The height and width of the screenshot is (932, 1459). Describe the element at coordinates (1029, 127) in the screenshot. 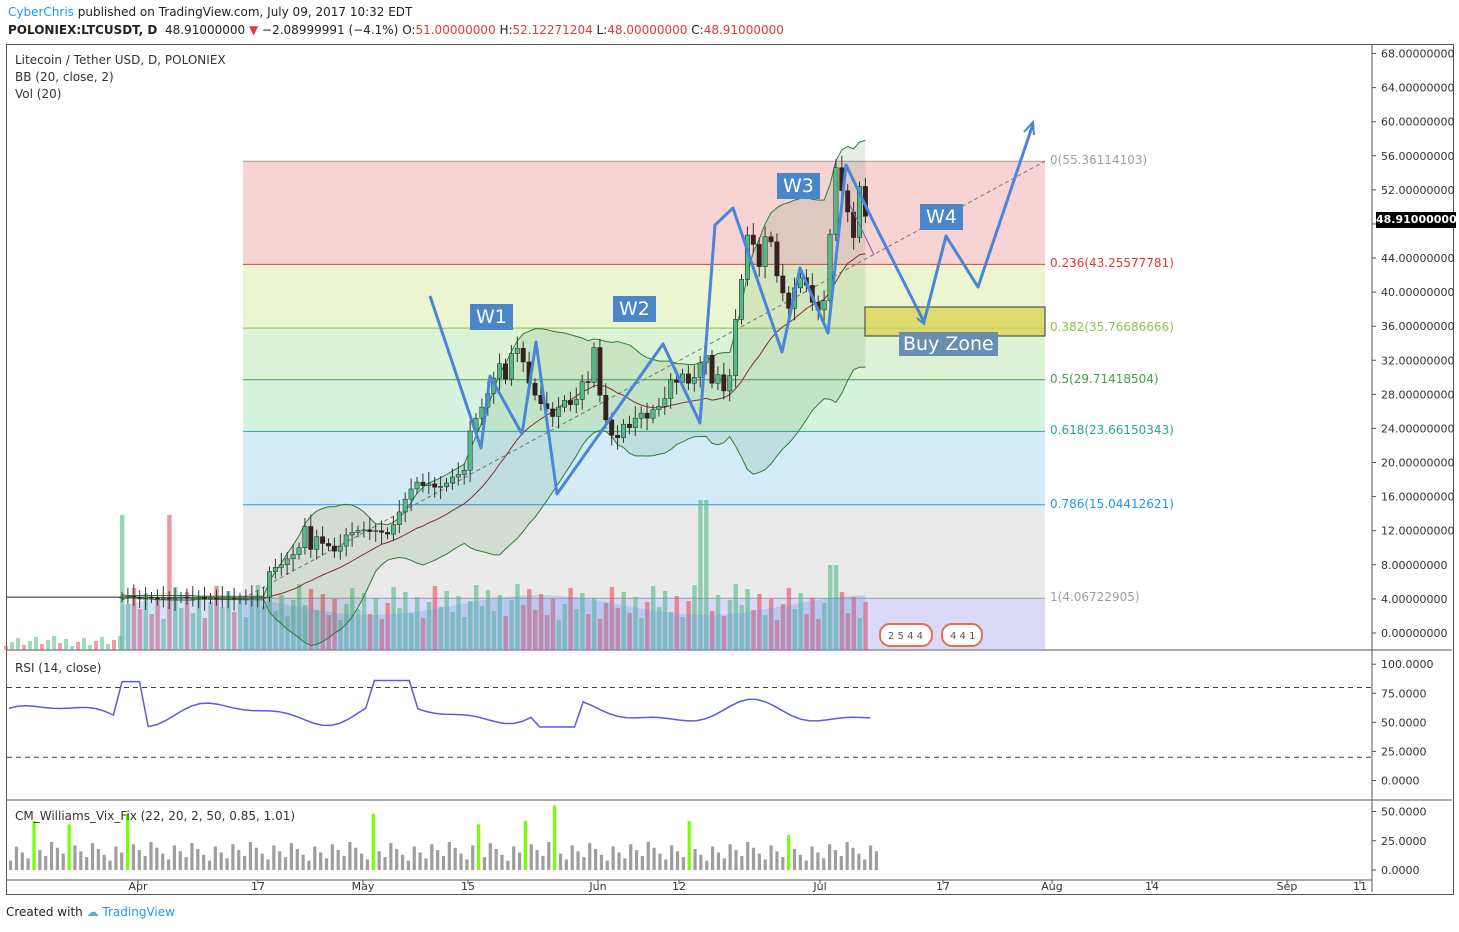

I see `wave-target-arrow` at that location.